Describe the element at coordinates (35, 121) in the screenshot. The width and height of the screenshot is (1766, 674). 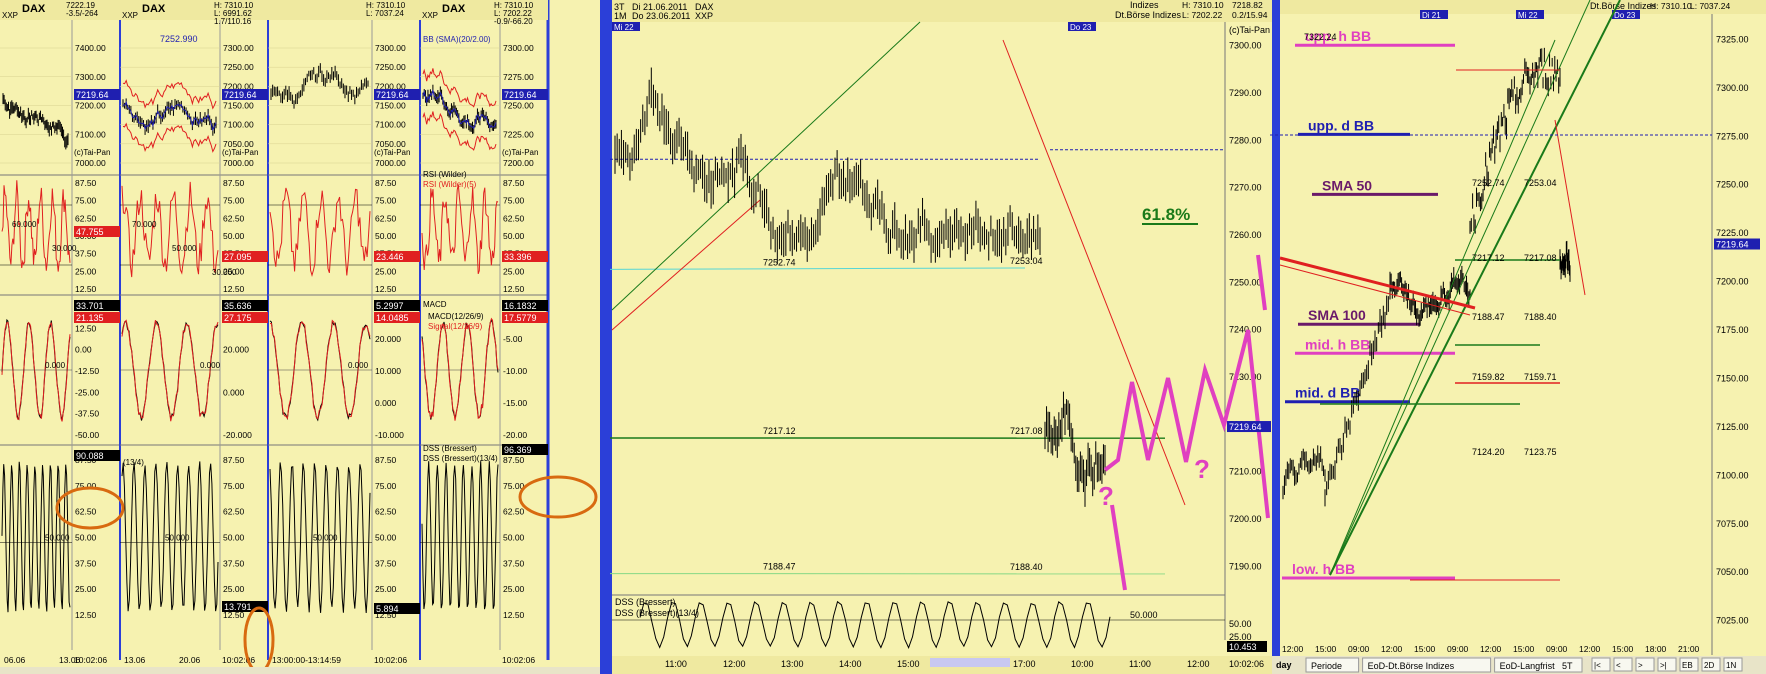
I see `price-group` at that location.